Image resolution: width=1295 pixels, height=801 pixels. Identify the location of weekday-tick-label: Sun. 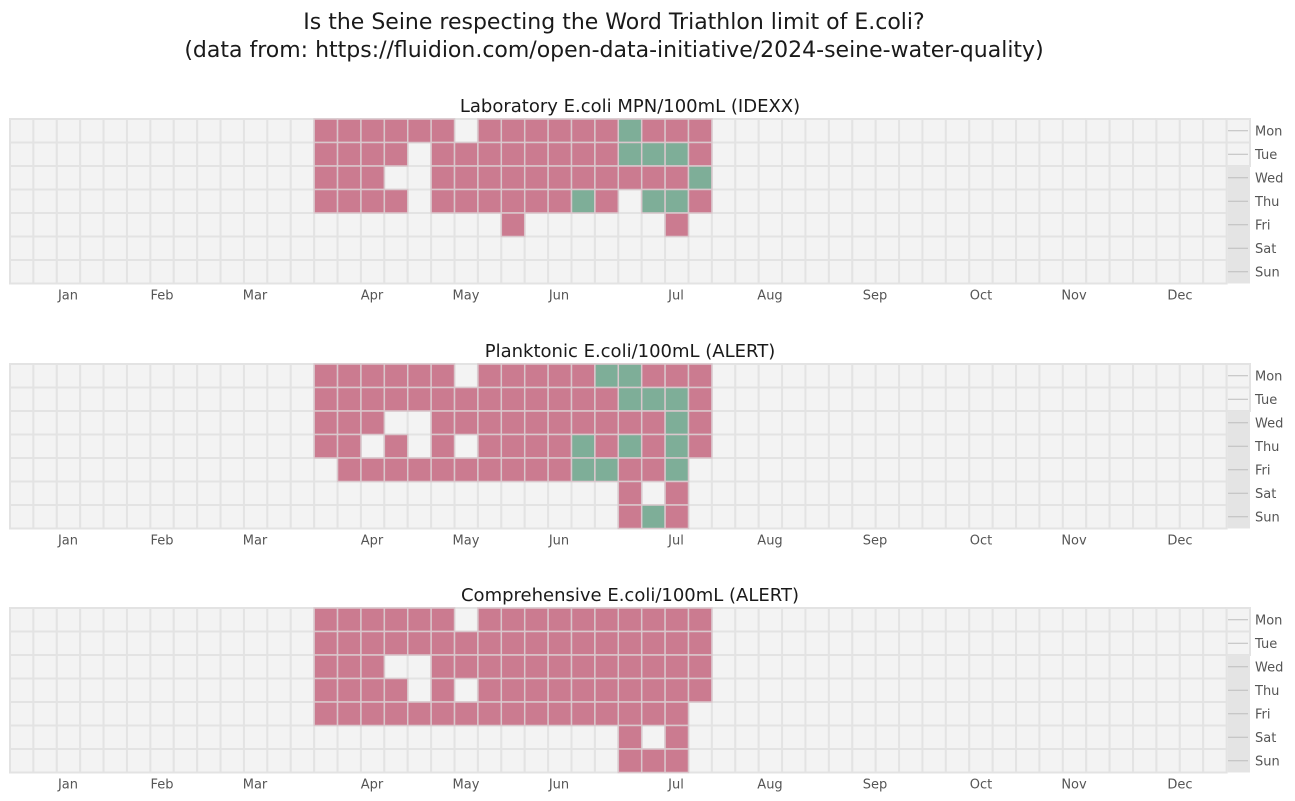
(1267, 761).